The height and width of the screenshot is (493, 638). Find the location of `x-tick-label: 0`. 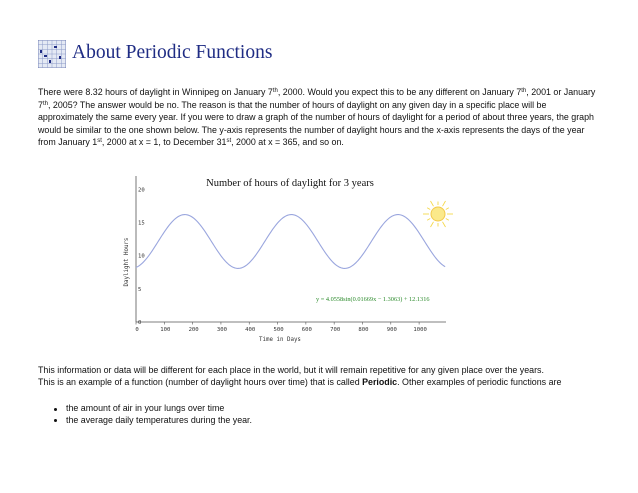

x-tick-label: 0 is located at coordinates (136, 330).